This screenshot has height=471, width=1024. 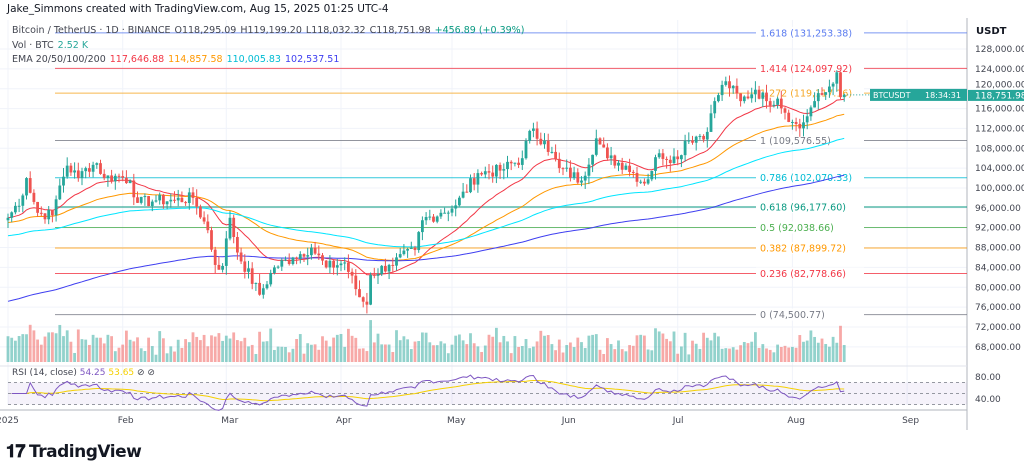 What do you see at coordinates (803, 207) in the screenshot?
I see `fib-label-0.618: 0.618 (96,177.60)` at bounding box center [803, 207].